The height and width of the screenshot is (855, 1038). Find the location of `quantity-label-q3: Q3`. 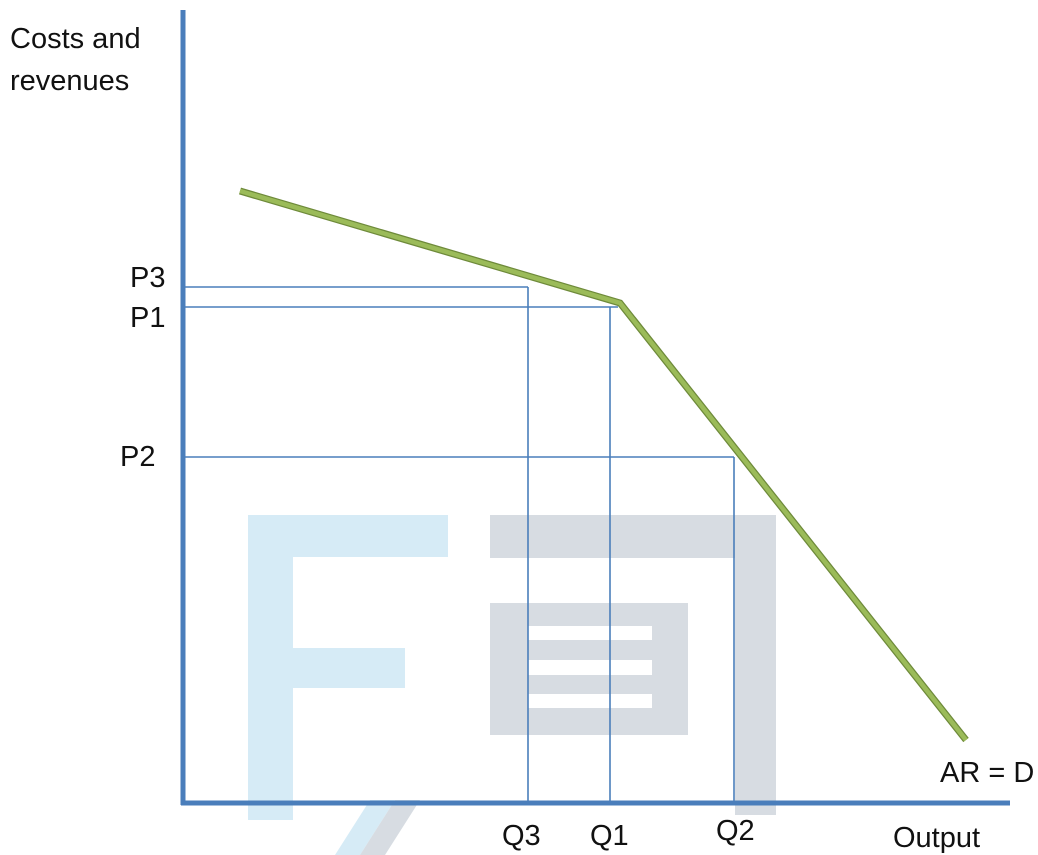

quantity-label-q3: Q3 is located at coordinates (521, 836).